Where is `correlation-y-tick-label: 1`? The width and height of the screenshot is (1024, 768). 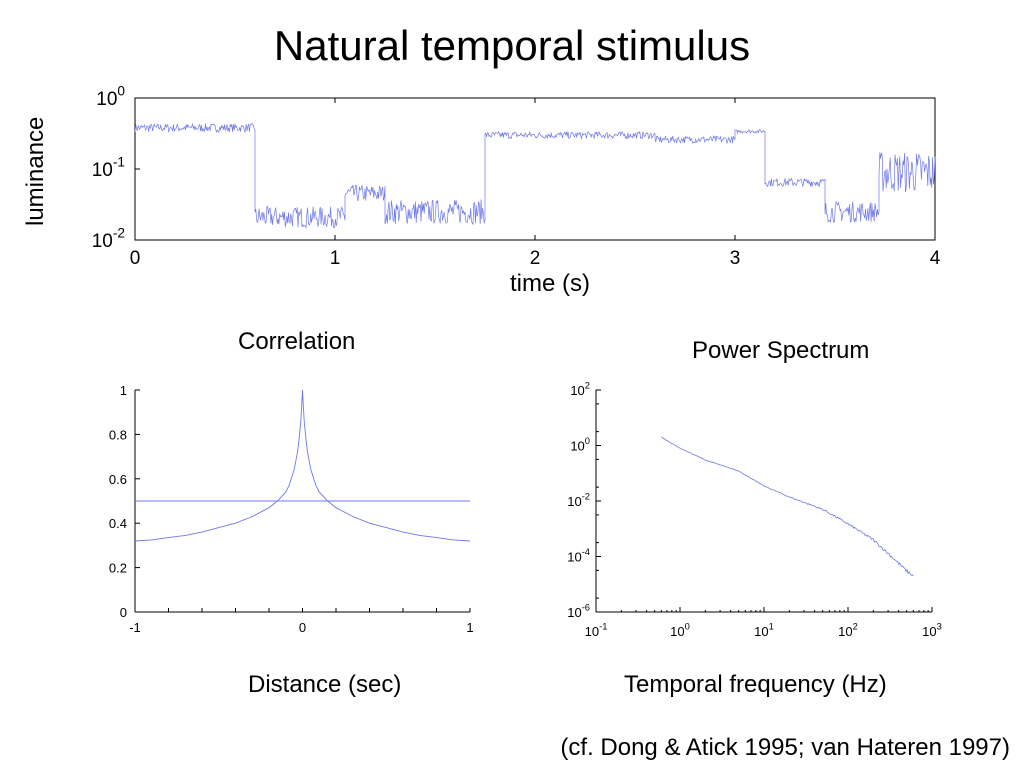 correlation-y-tick-label: 1 is located at coordinates (123, 390).